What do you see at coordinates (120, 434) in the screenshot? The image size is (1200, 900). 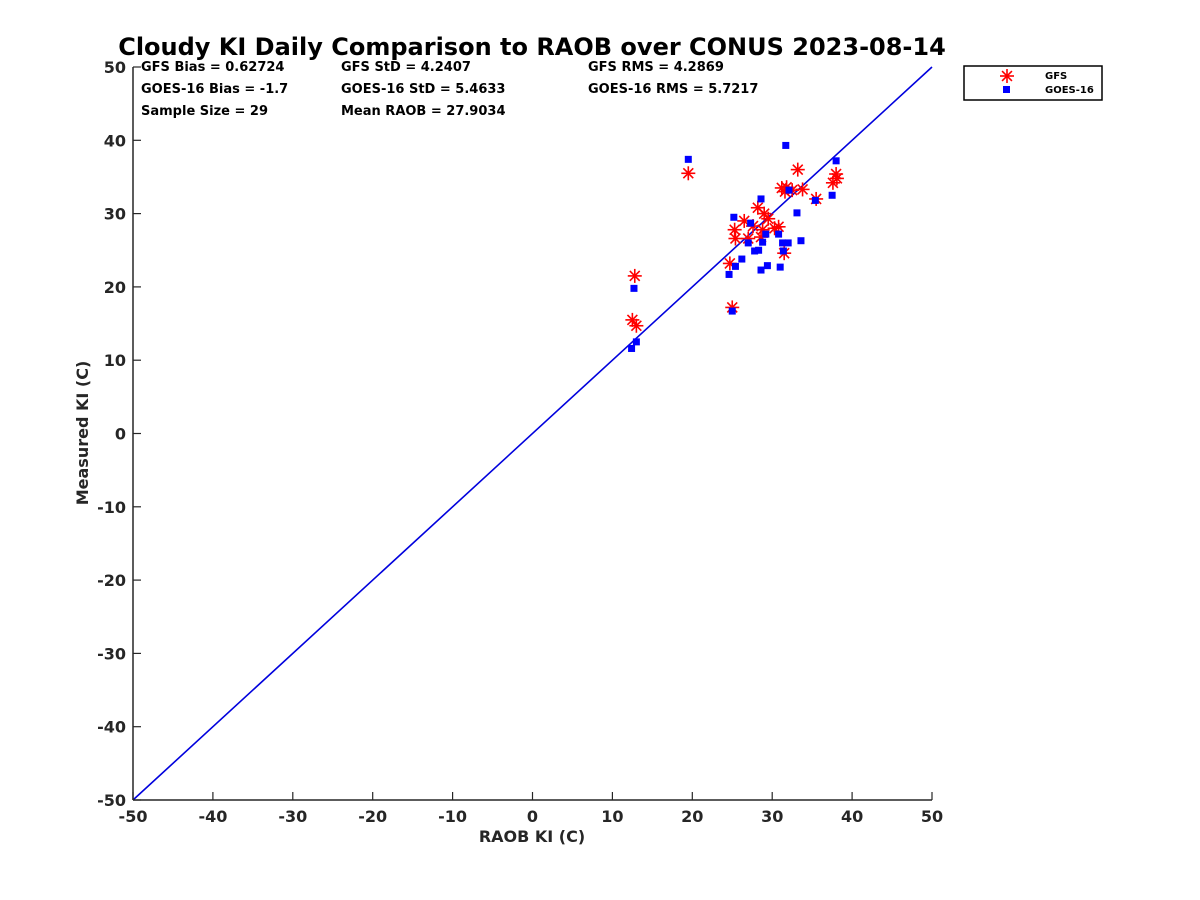 I see `y-tick-label: 0` at bounding box center [120, 434].